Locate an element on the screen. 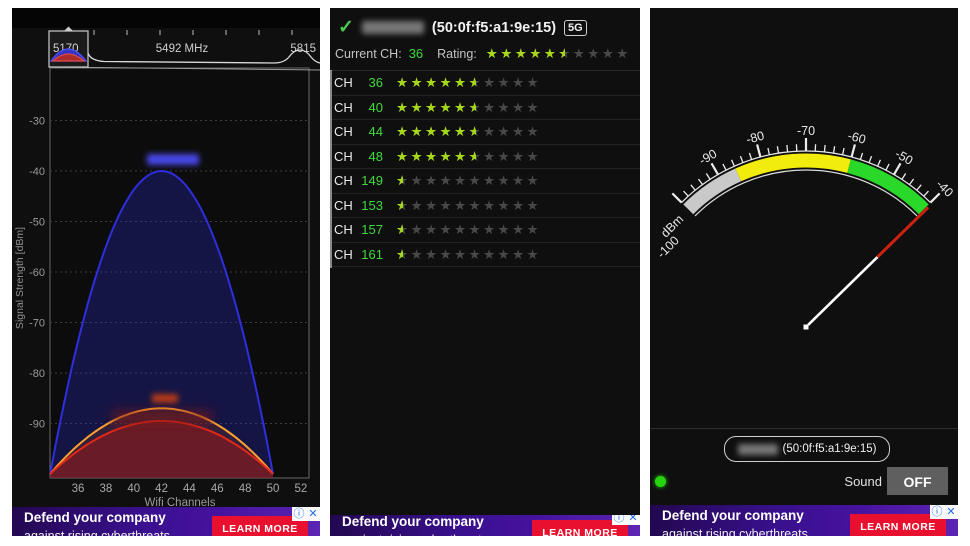 This screenshot has width=970, height=546. scrollbar is located at coordinates (331, 169).